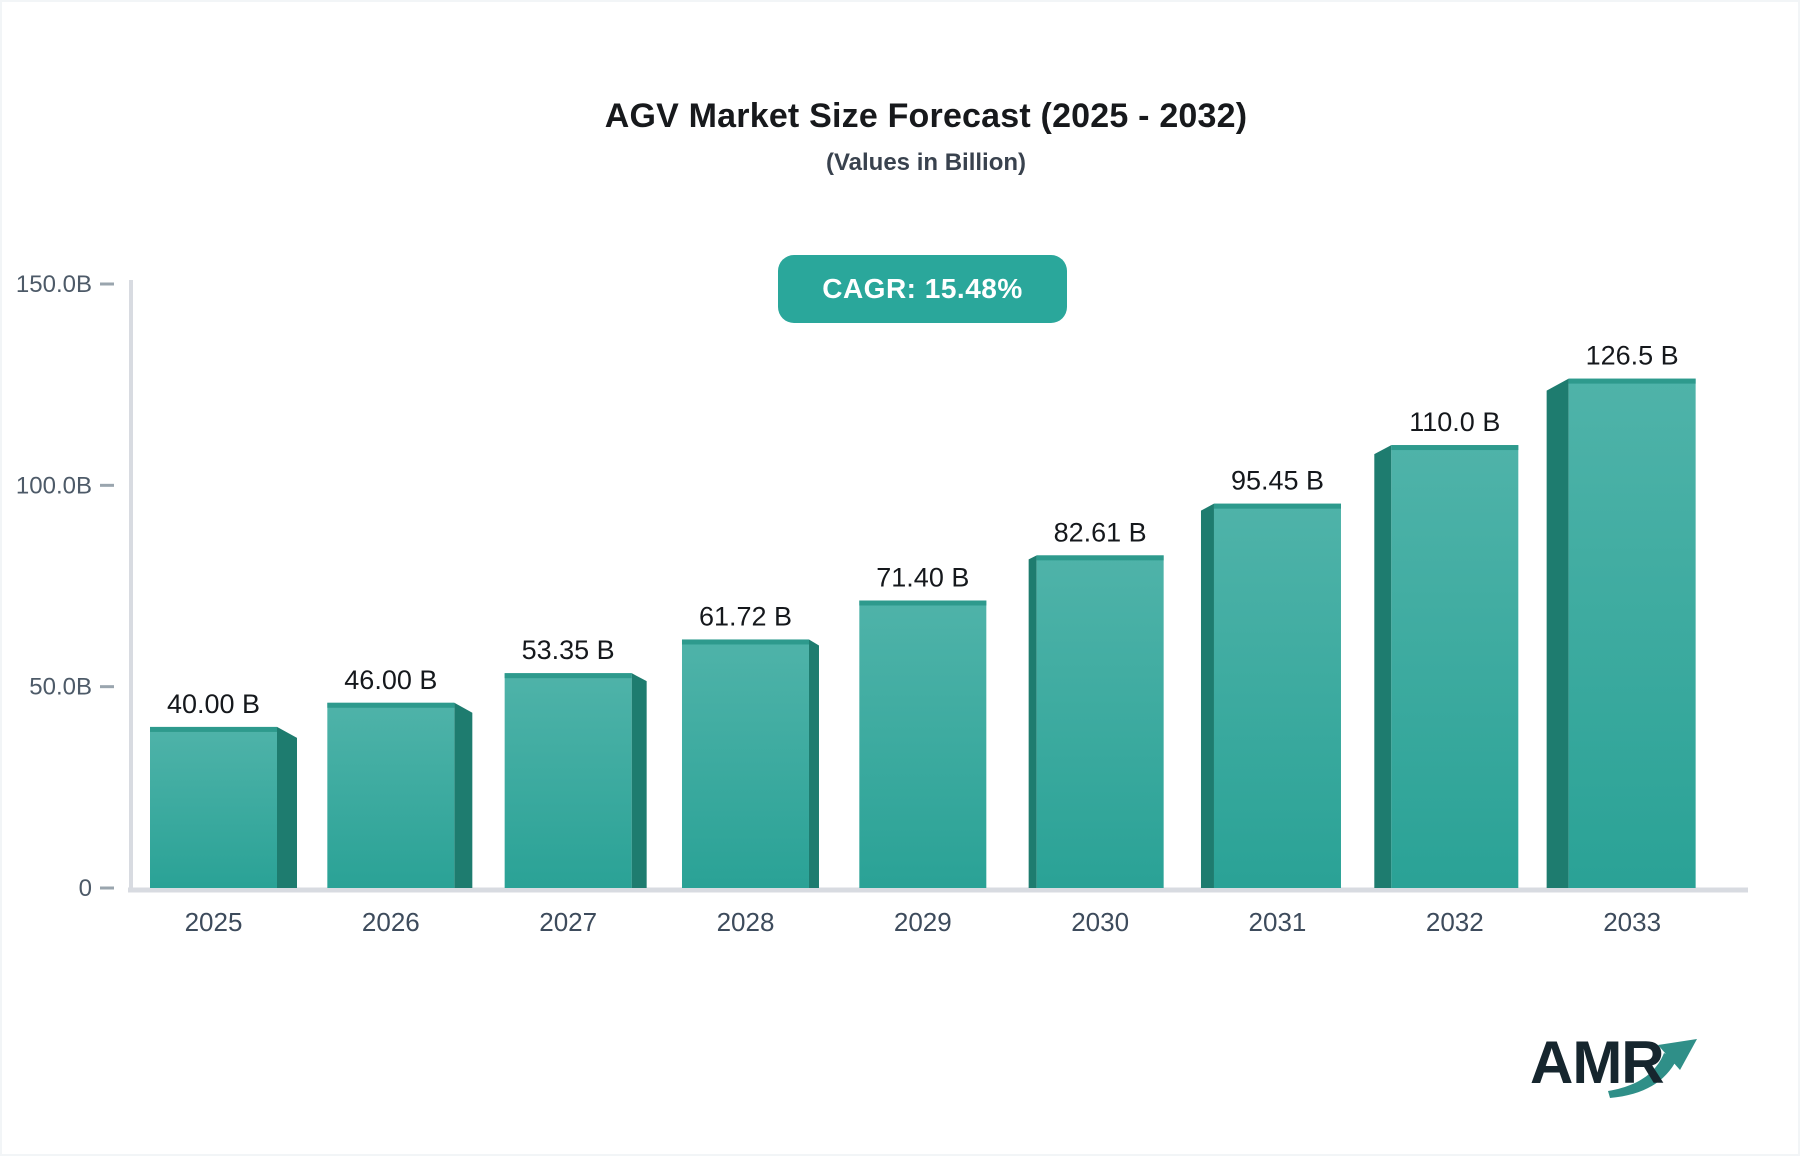  Describe the element at coordinates (639, 780) in the screenshot. I see `bar-side-2027` at that location.